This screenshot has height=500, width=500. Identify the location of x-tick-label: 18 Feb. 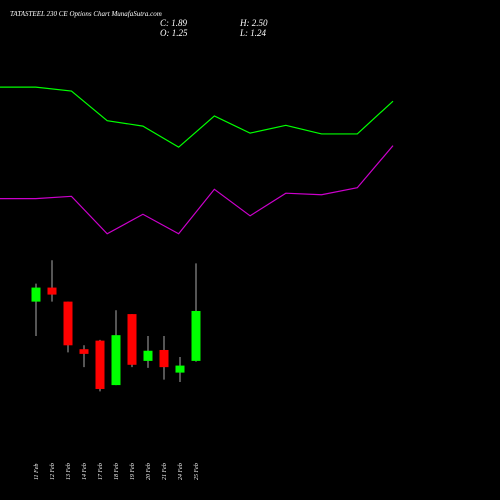
(117, 471).